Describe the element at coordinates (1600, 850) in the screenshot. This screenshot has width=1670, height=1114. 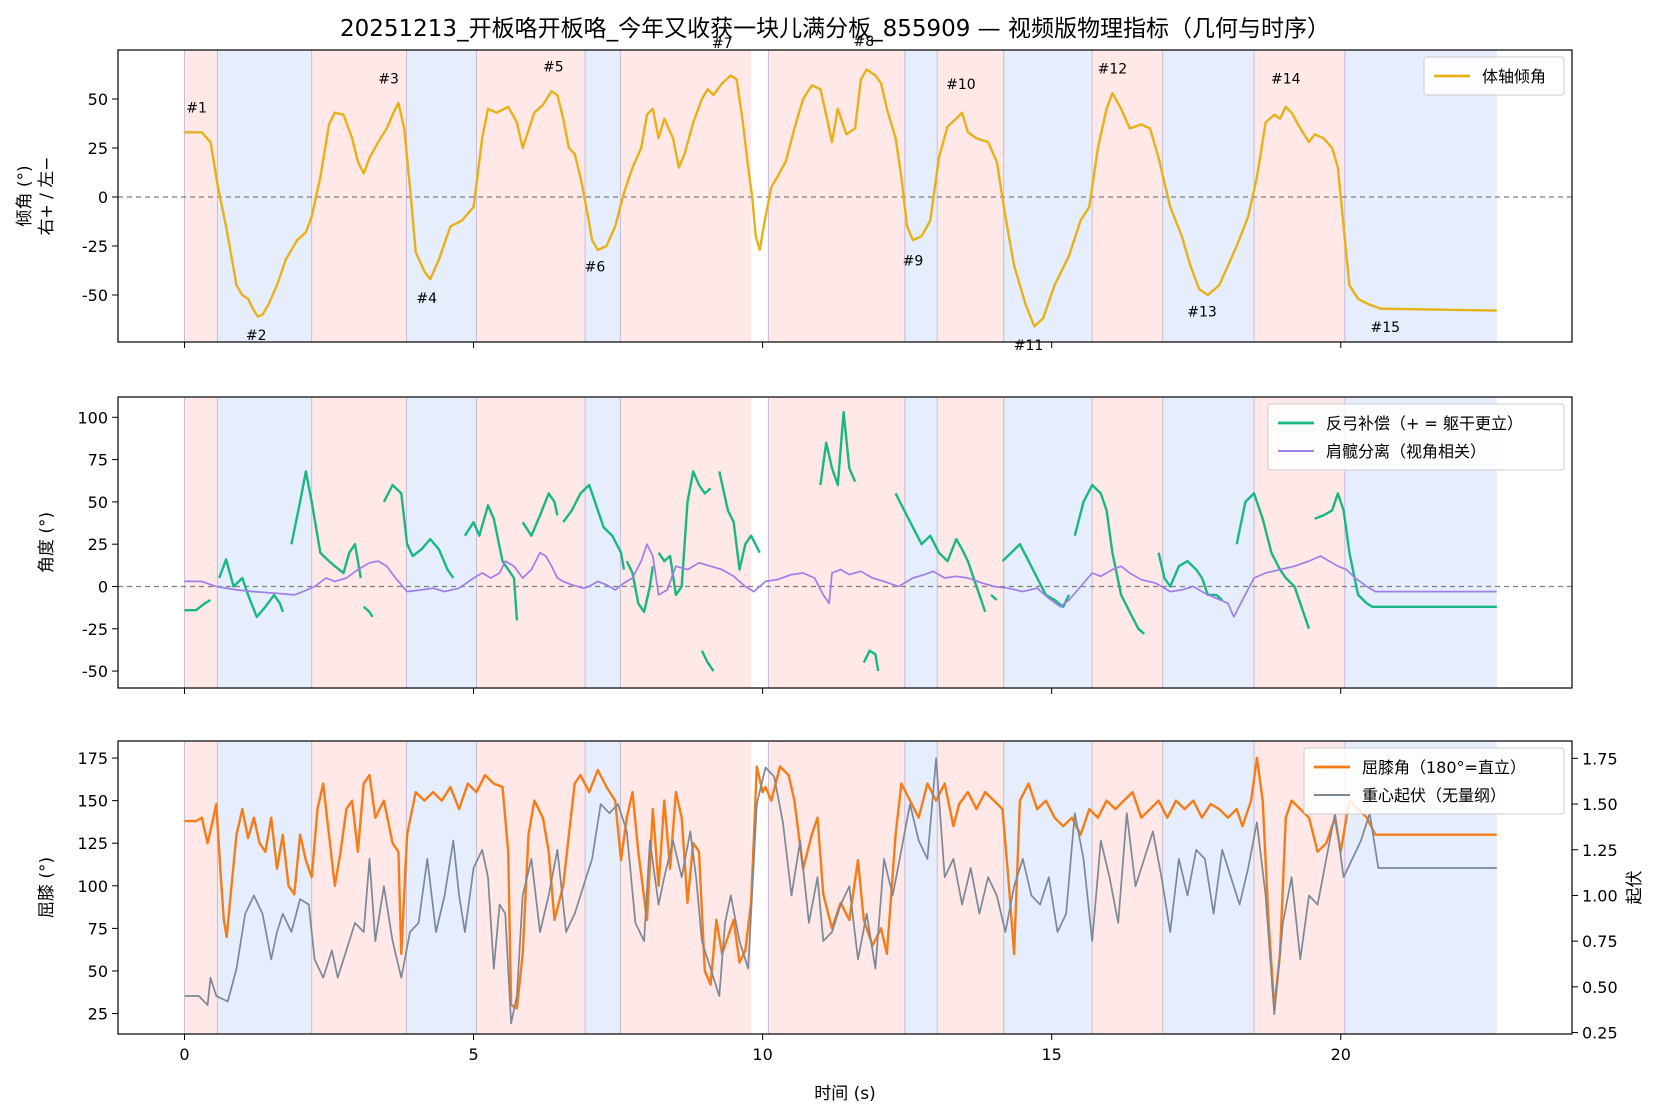
I see `y-right-tick-label: 1.25` at that location.